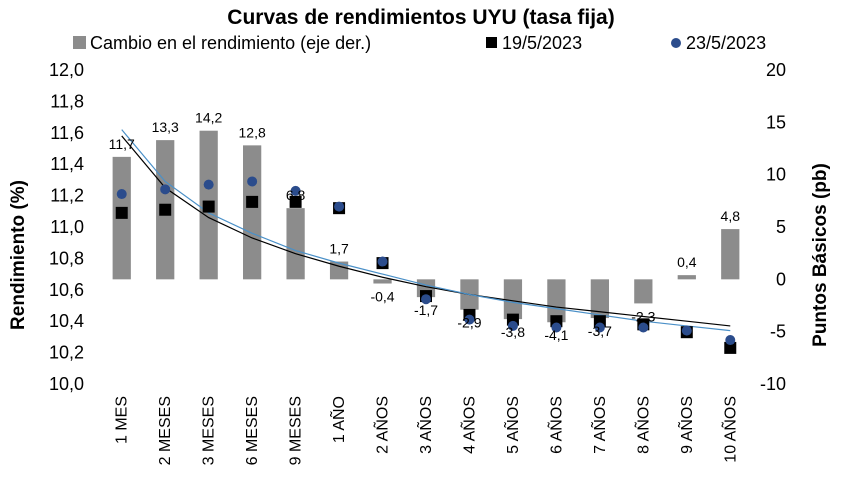 Image resolution: width=843 pixels, height=500 pixels. I want to click on x-tick-label: 7 AÑOS, so click(599, 425).